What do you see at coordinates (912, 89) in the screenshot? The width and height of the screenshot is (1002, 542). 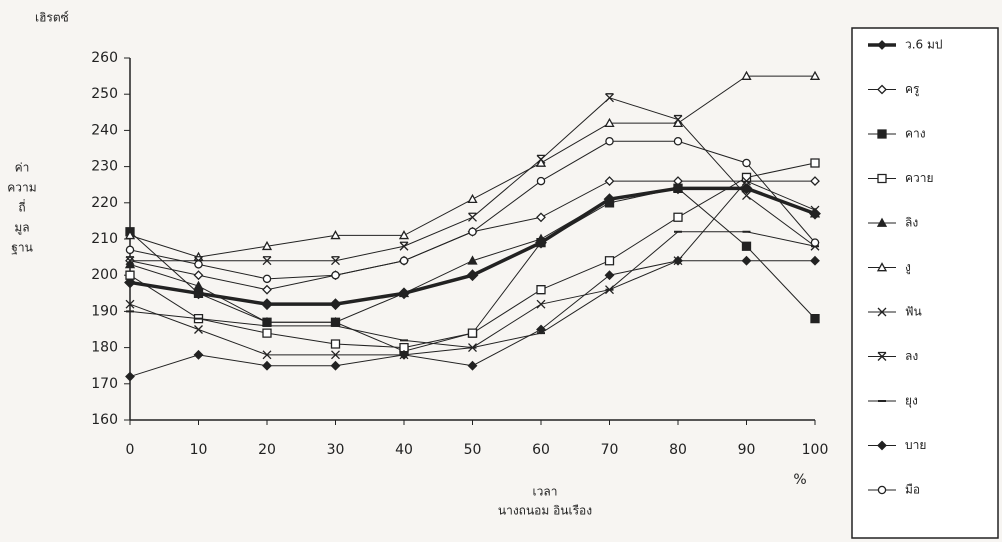 I see `legend-label: ครู` at bounding box center [912, 89].